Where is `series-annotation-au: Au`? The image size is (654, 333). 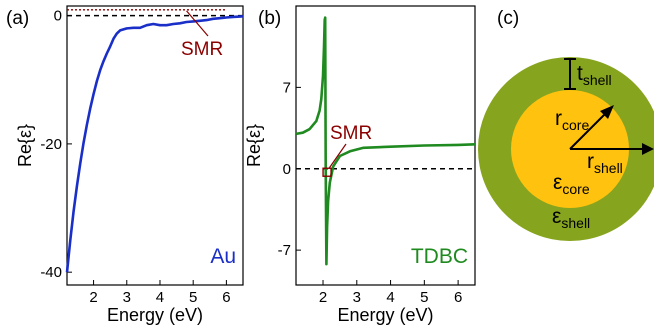
series-annotation-au: Au is located at coordinates (223, 256).